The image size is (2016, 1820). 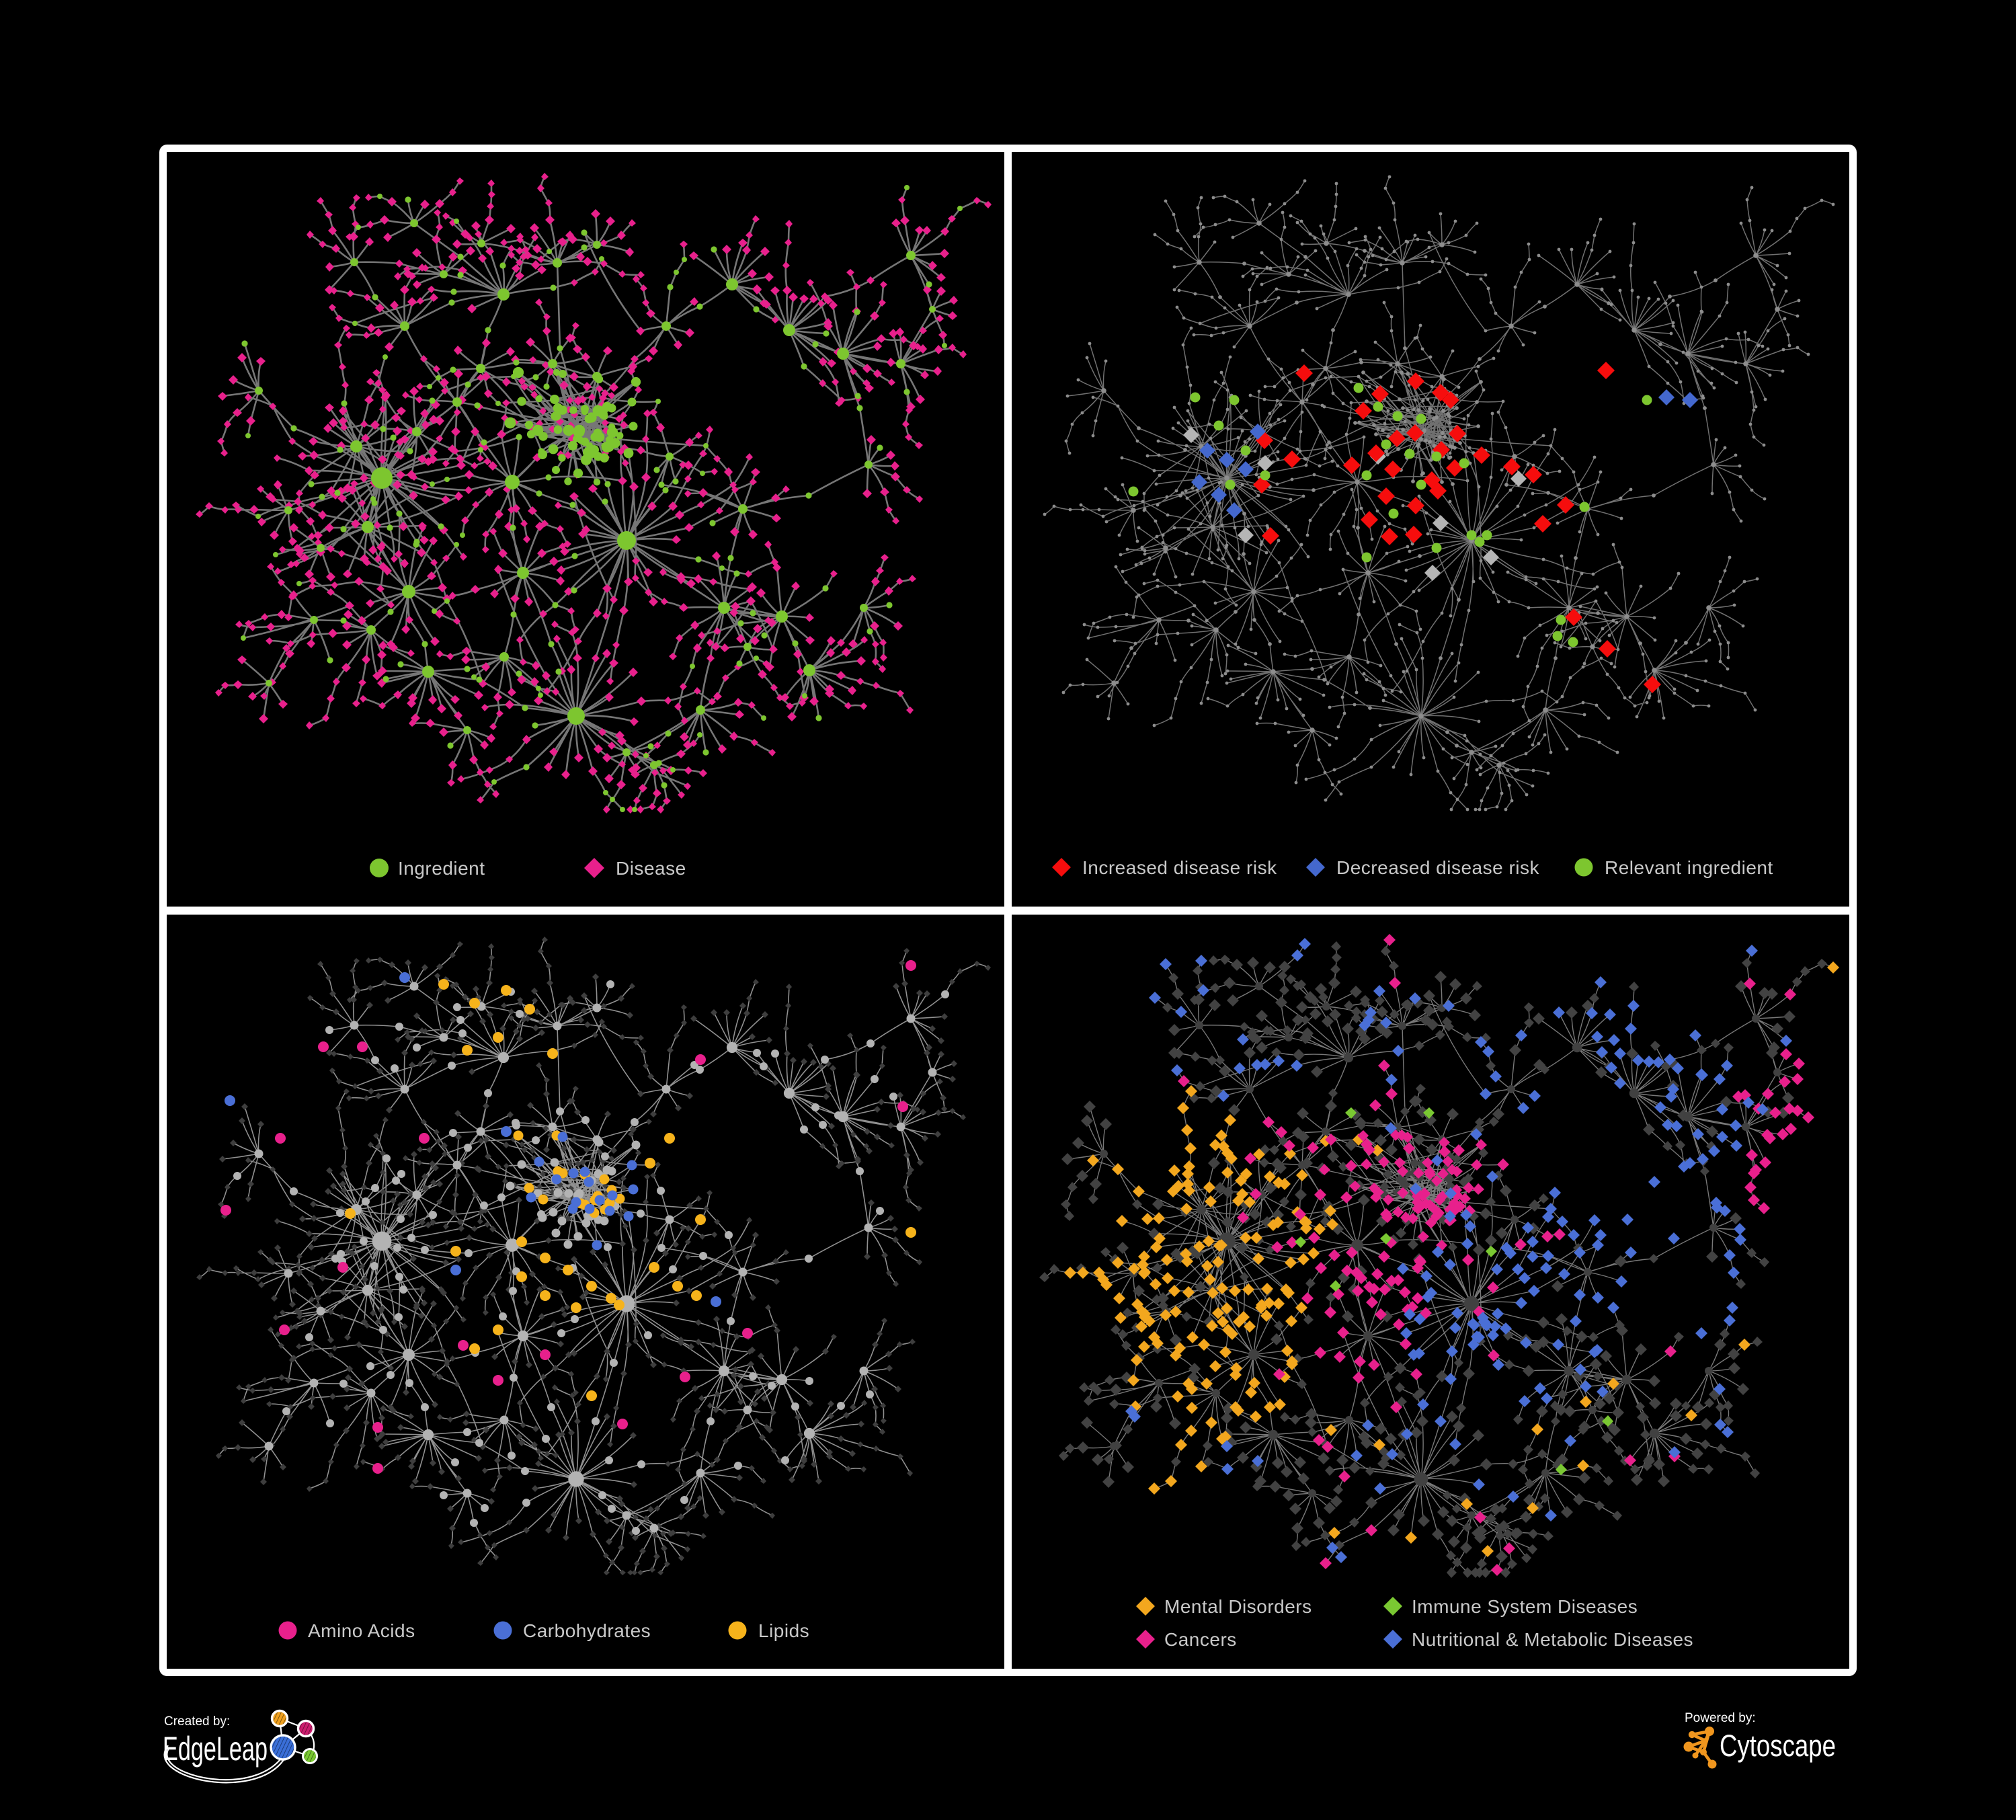 What do you see at coordinates (441, 868) in the screenshot?
I see `svg-text: Ingredient` at bounding box center [441, 868].